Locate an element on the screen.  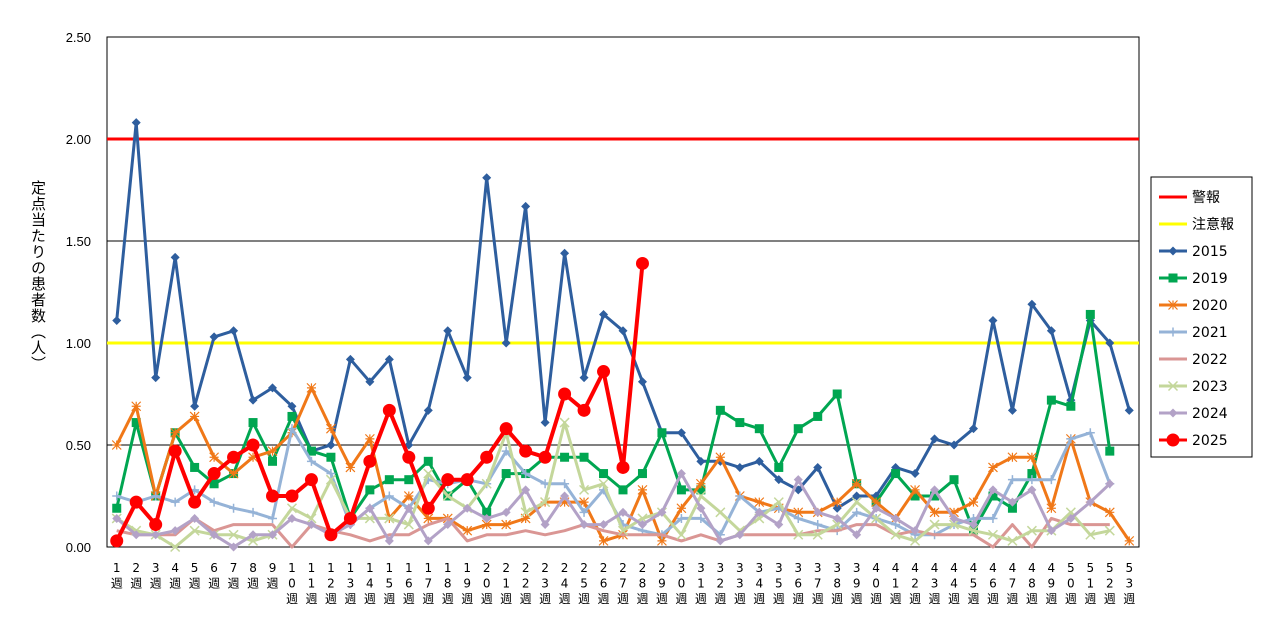
y-tick-label: 0.00 is located at coordinates (78, 547).